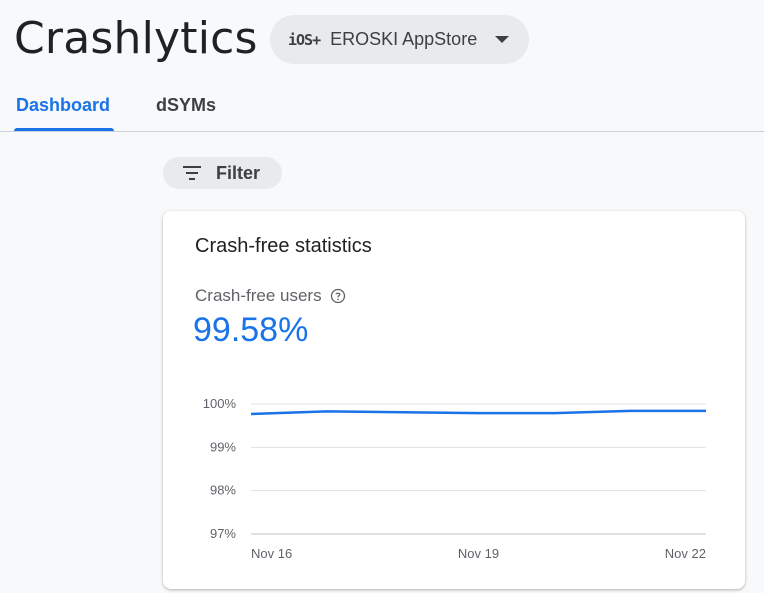  What do you see at coordinates (258, 295) in the screenshot?
I see `metric-label-text: Crash-free users` at bounding box center [258, 295].